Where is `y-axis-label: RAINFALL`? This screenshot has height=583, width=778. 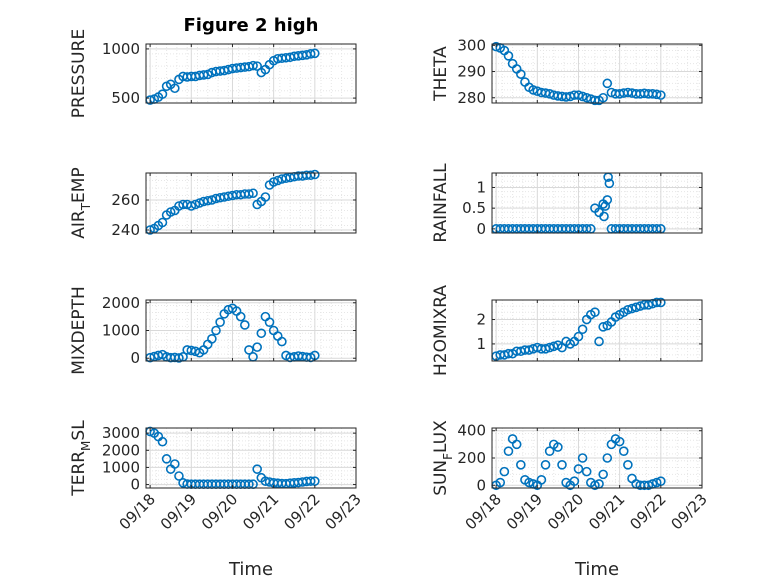
y-axis-label: RAINFALL is located at coordinates (441, 203).